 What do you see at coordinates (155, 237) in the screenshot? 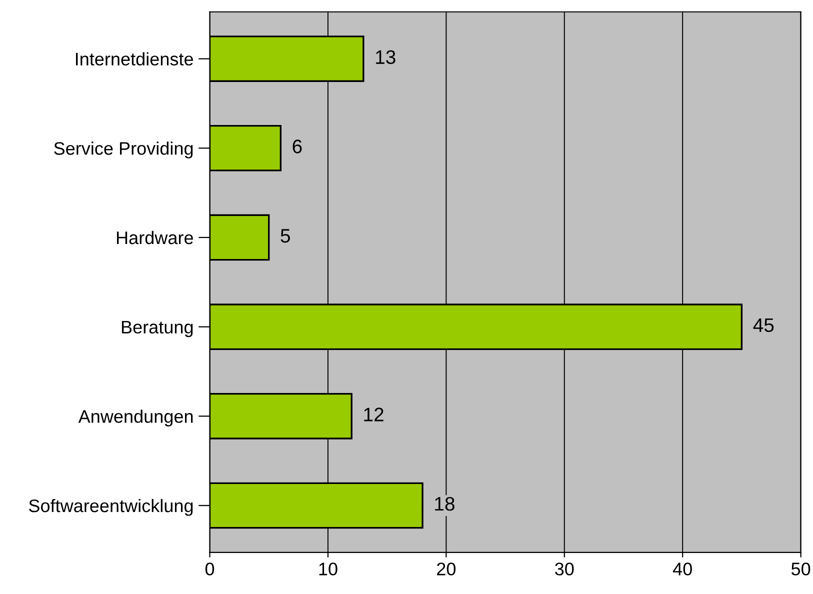
I see `y-tick-label: Hardware` at bounding box center [155, 237].